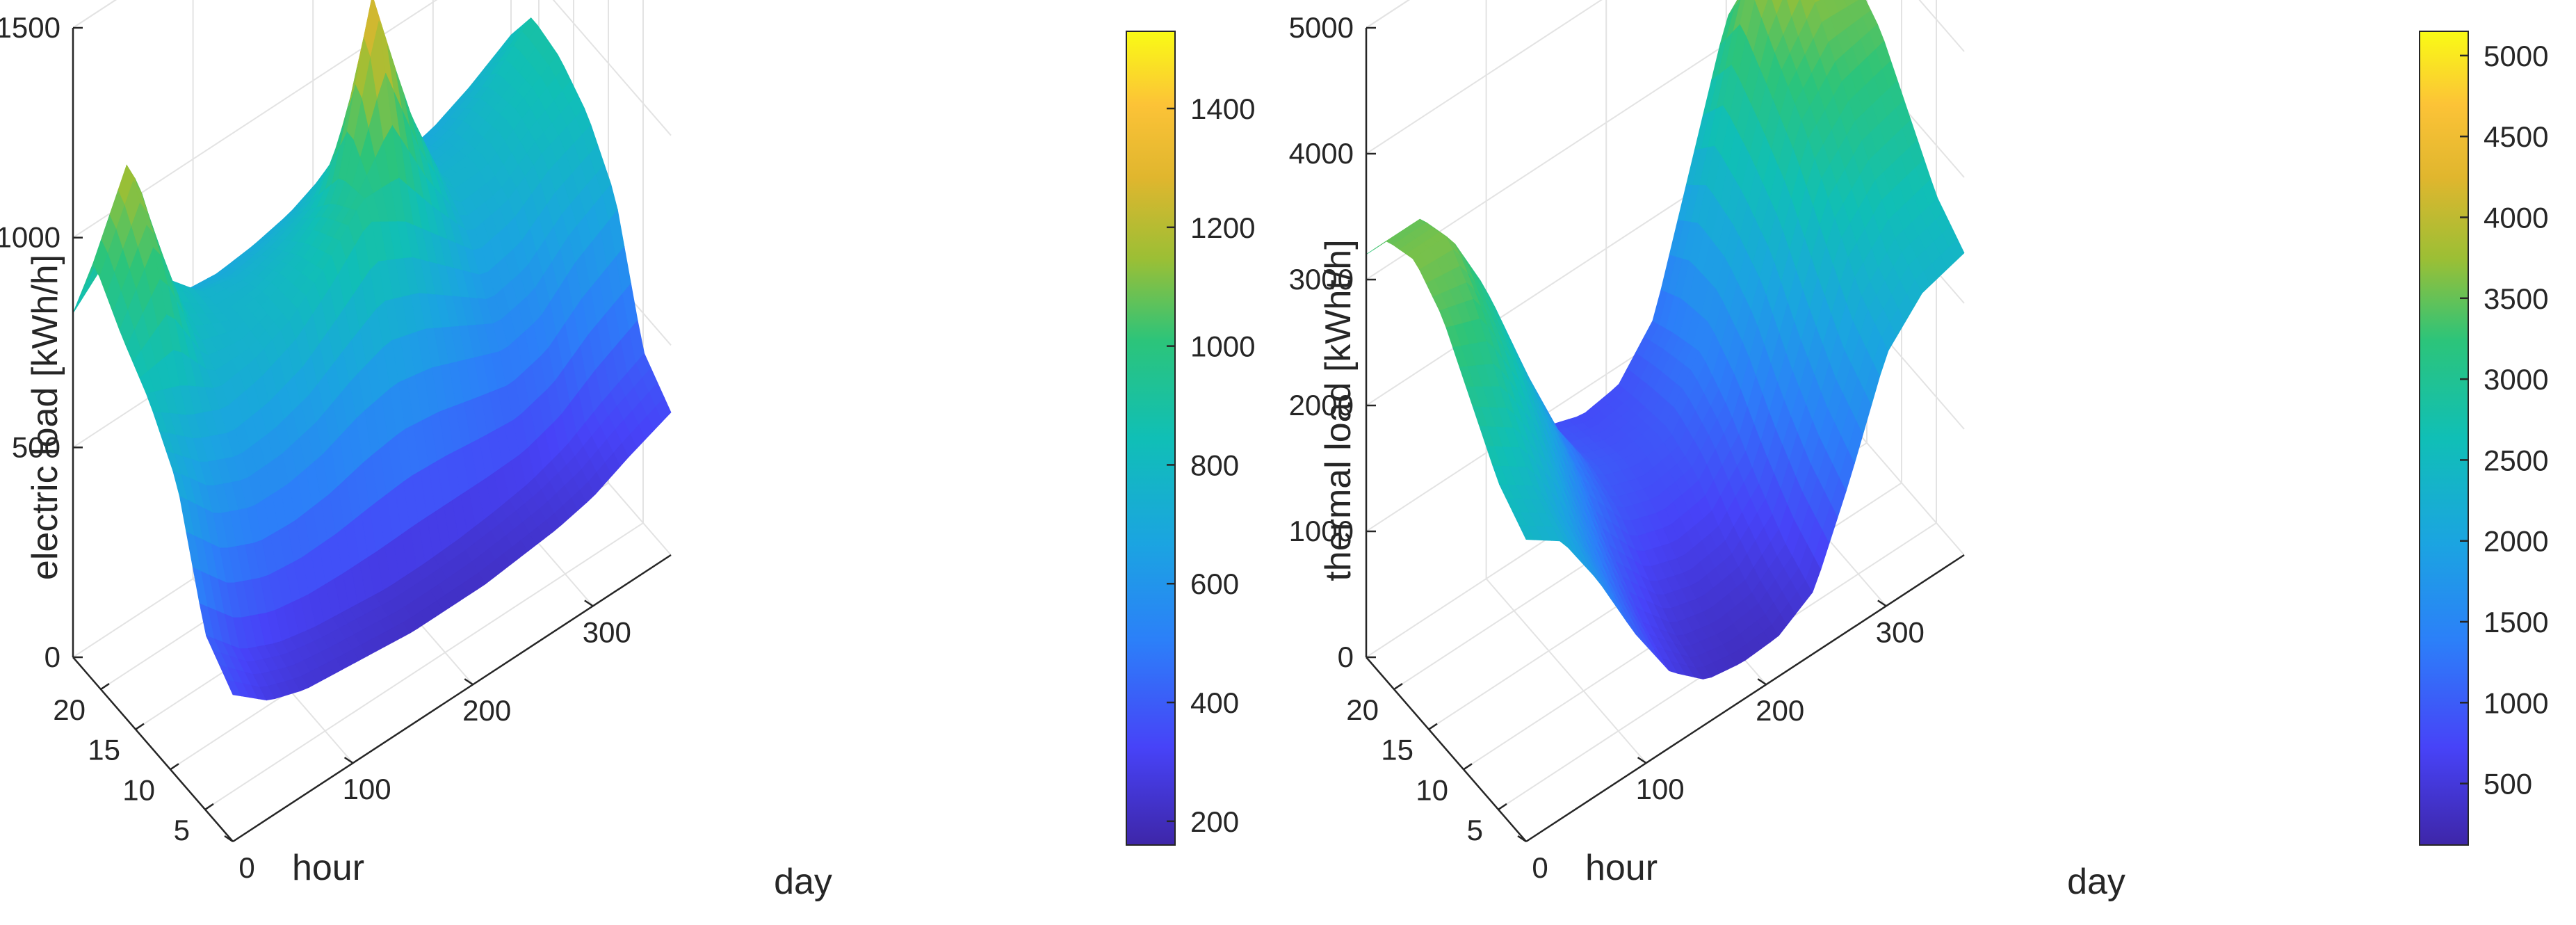 The width and height of the screenshot is (2576, 925). I want to click on colorbar-tick-label: 1500, so click(2516, 622).